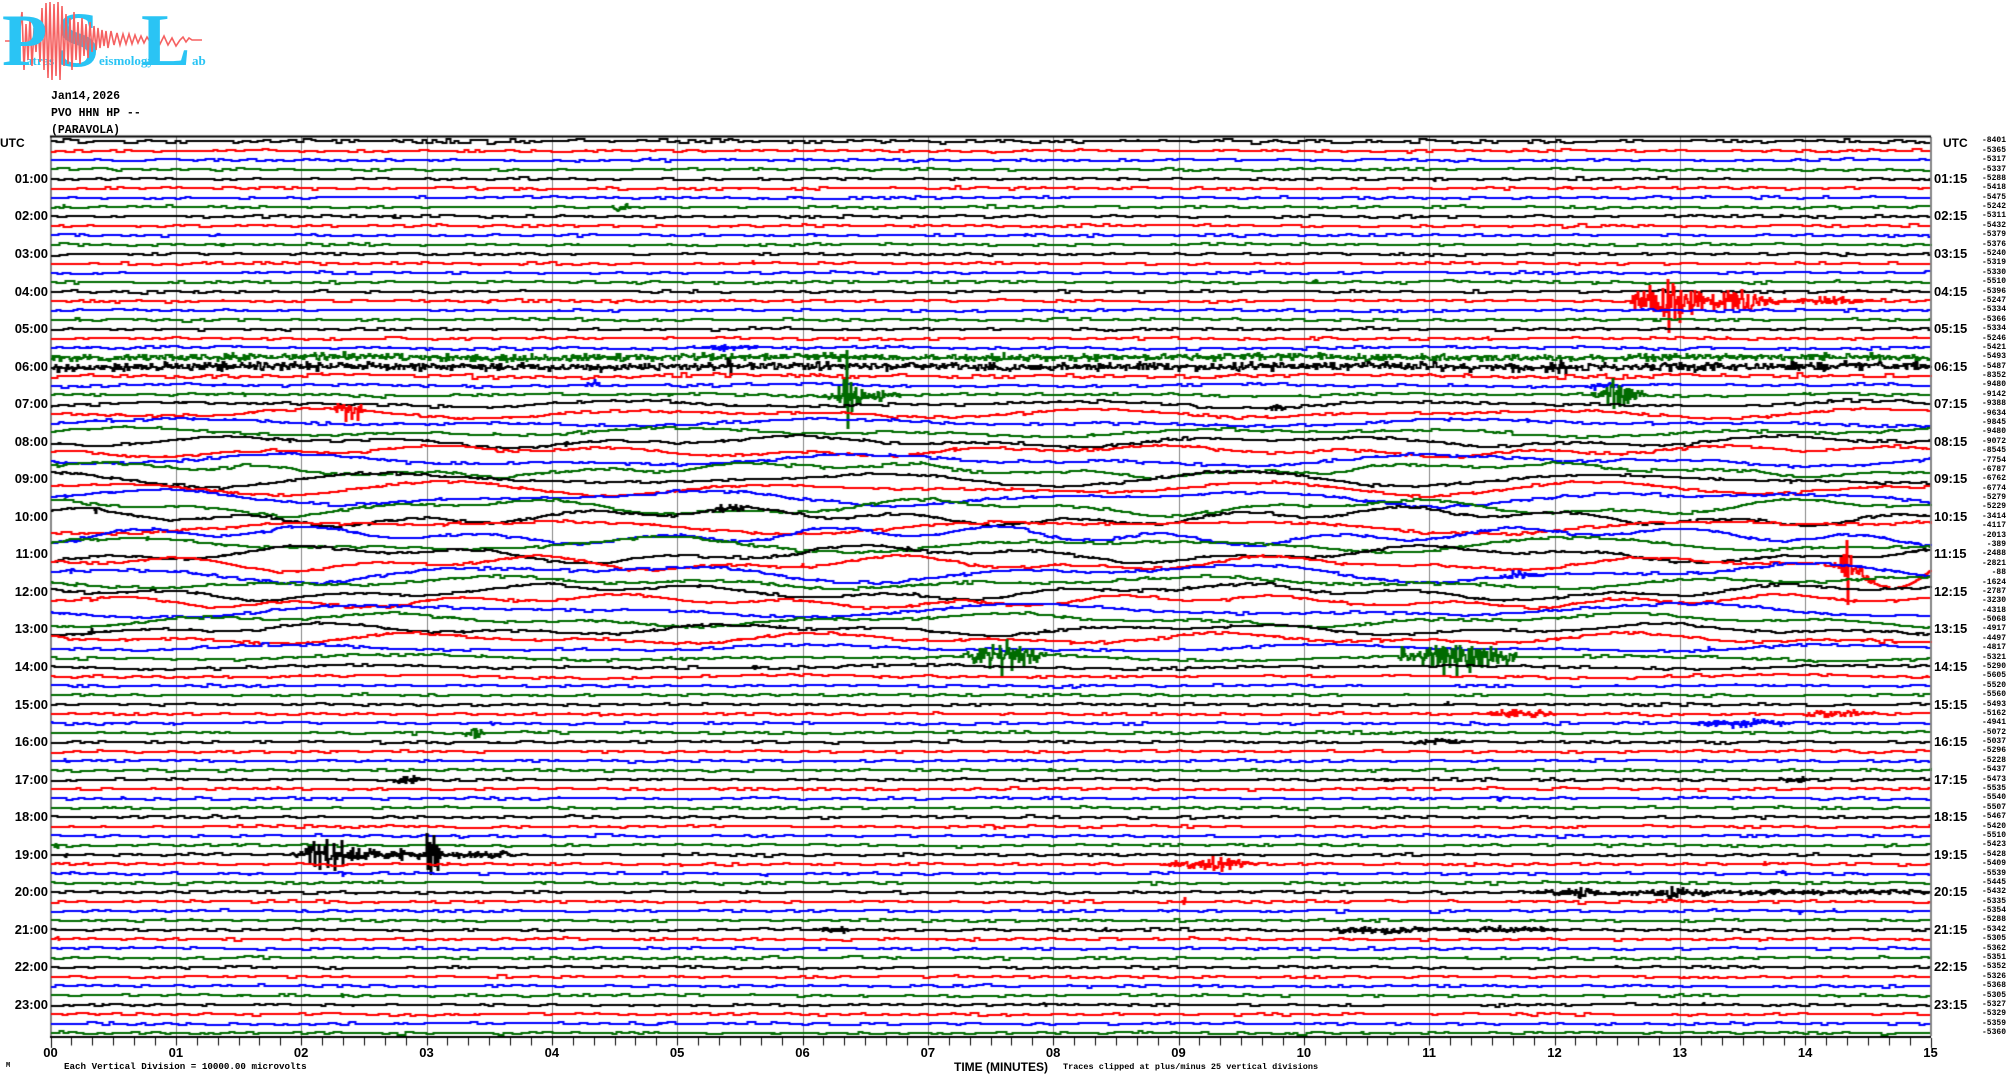  Describe the element at coordinates (24, 41) in the screenshot. I see `svg-text: P` at that location.